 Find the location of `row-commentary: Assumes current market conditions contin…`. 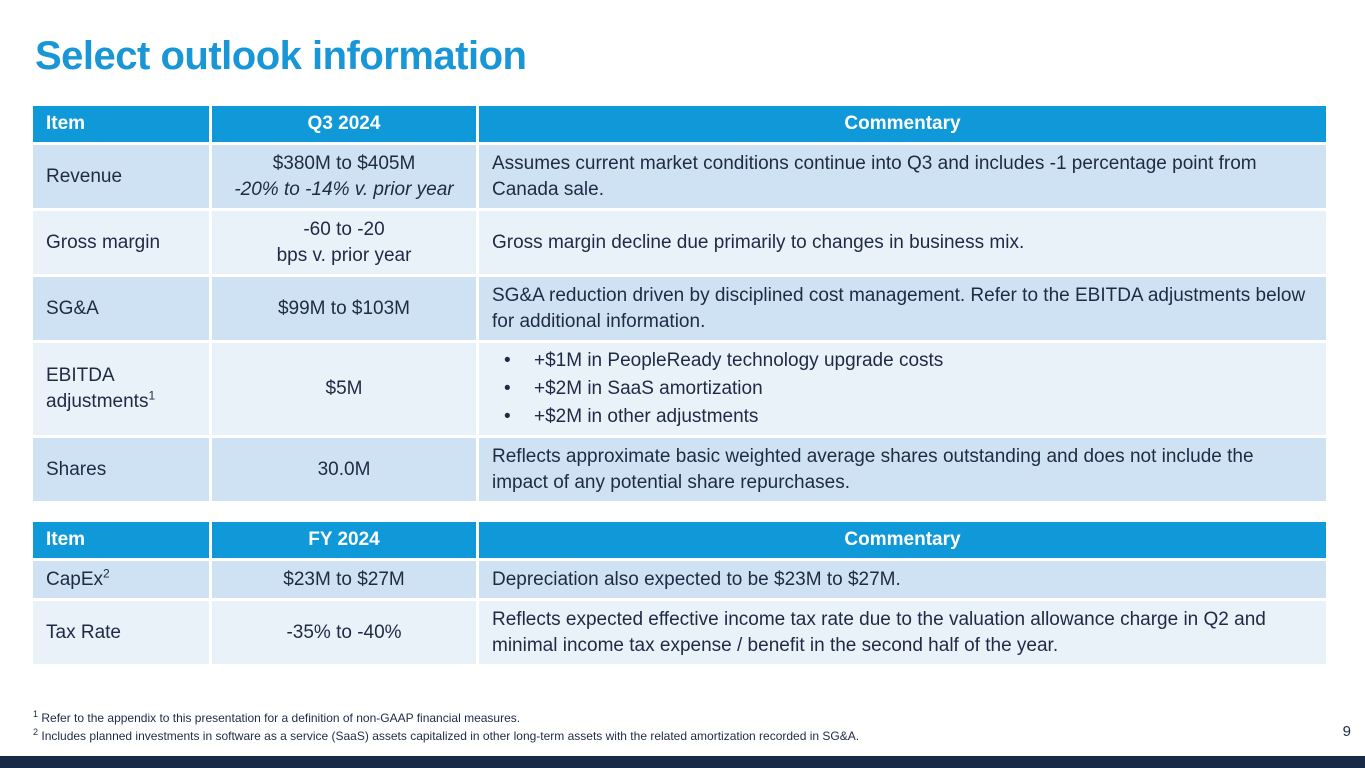

row-commentary: Assumes current market conditions contin… is located at coordinates (902, 176).